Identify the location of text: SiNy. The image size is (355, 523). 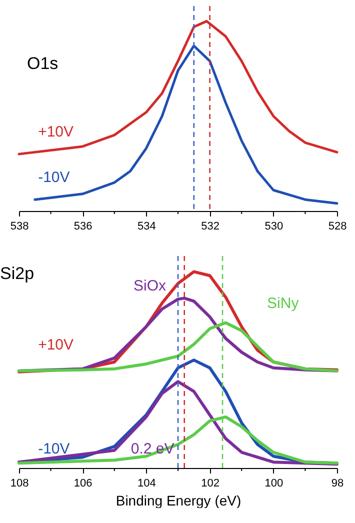
(283, 303).